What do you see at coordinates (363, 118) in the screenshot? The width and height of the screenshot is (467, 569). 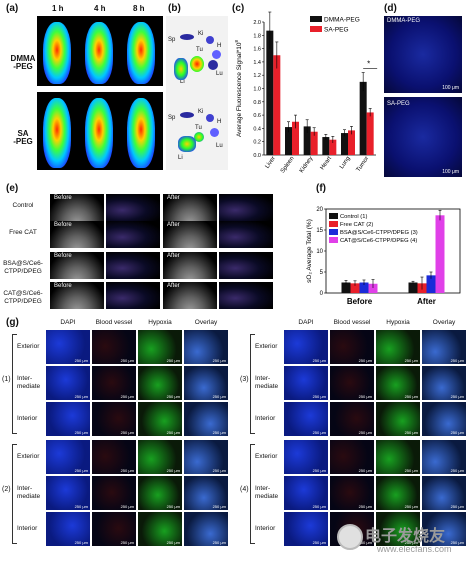 I see `bar-tumor-dmma` at bounding box center [363, 118].